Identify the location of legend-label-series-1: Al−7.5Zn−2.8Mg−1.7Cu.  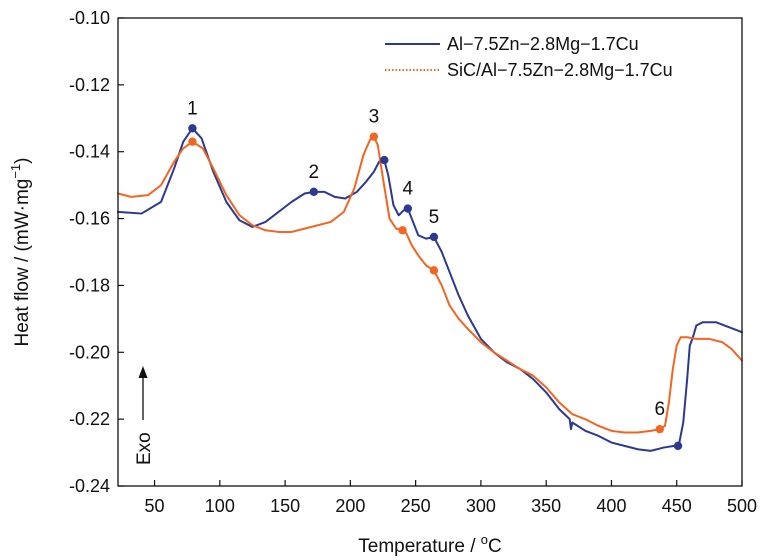
(543, 44).